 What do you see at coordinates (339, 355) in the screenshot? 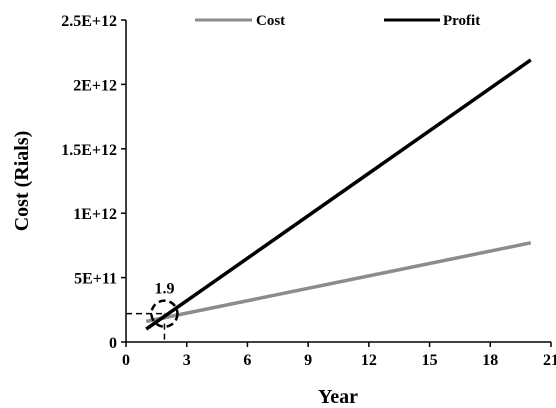
I see `x-ticks: 0 3 6 9 12 15 18 21` at bounding box center [339, 355].